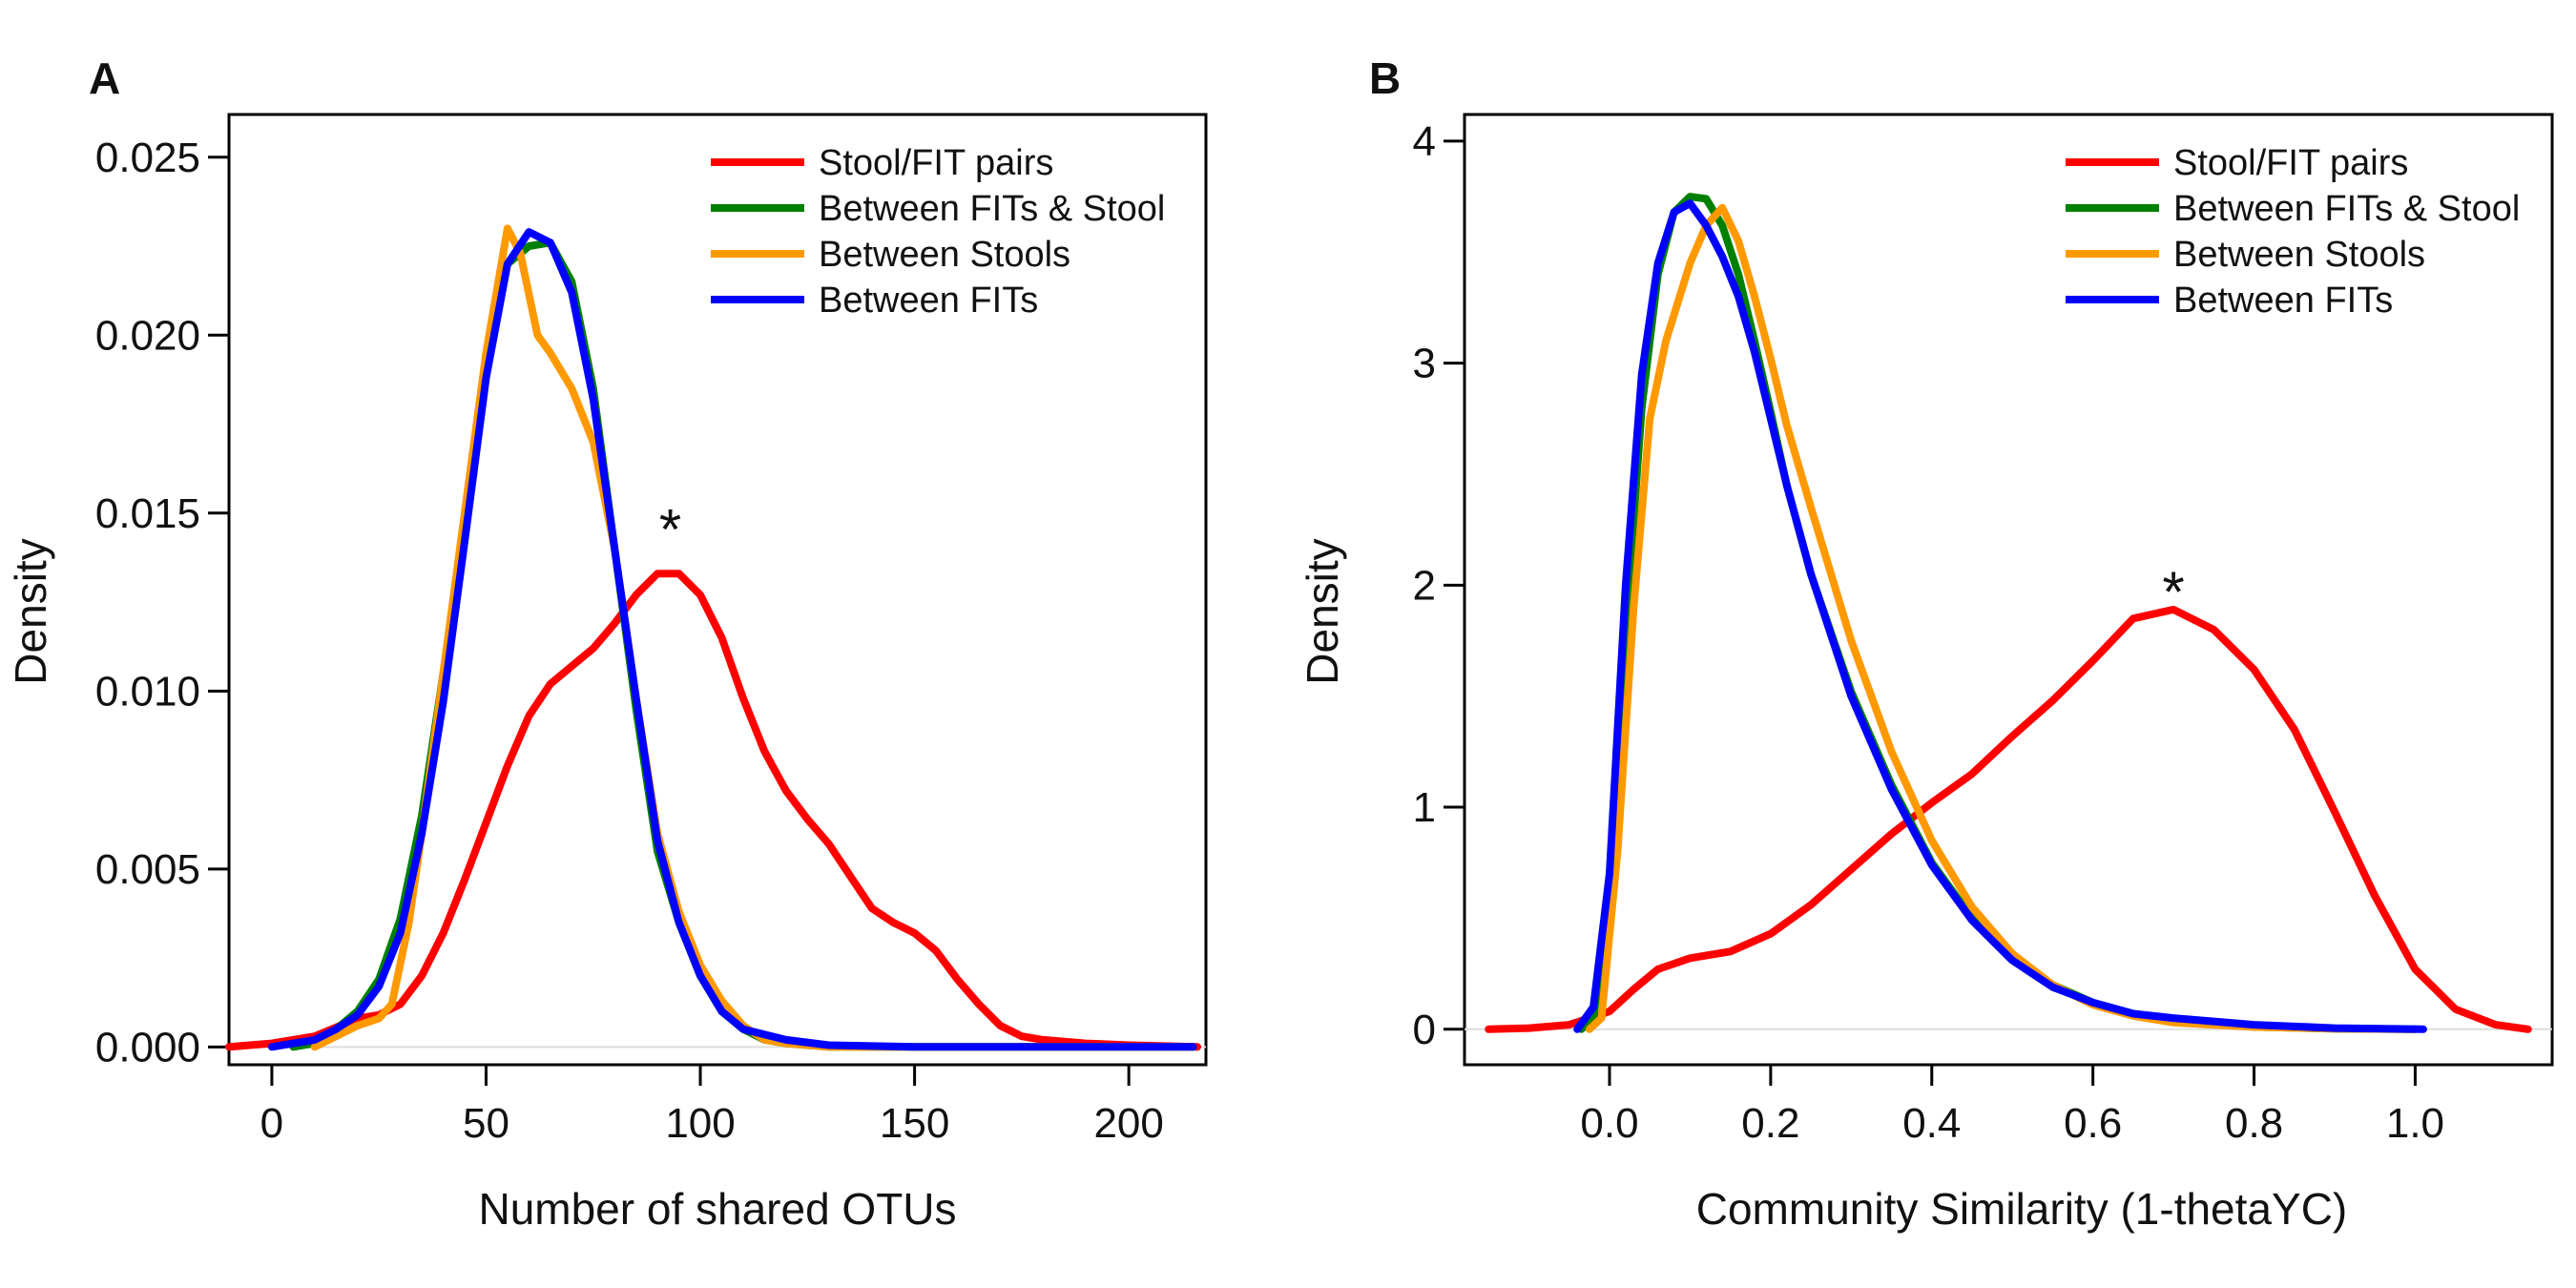 The height and width of the screenshot is (1288, 2576). Describe the element at coordinates (2093, 1123) in the screenshot. I see `x-tick-label-b: 0.6` at that location.